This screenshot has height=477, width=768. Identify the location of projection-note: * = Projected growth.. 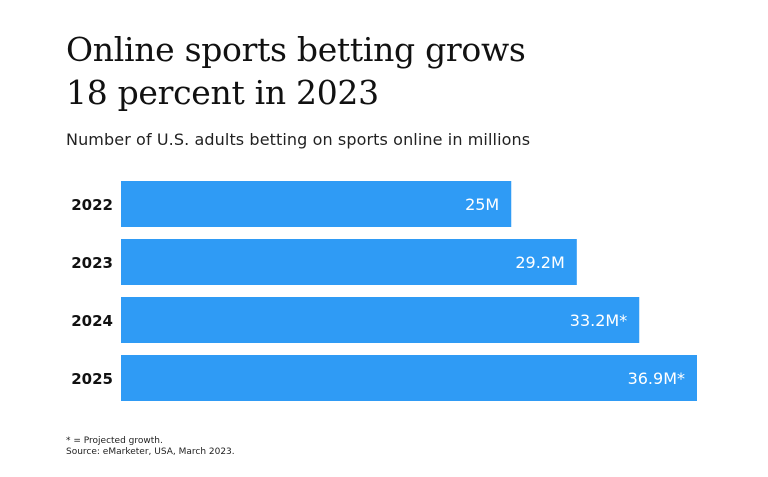
(114, 441).